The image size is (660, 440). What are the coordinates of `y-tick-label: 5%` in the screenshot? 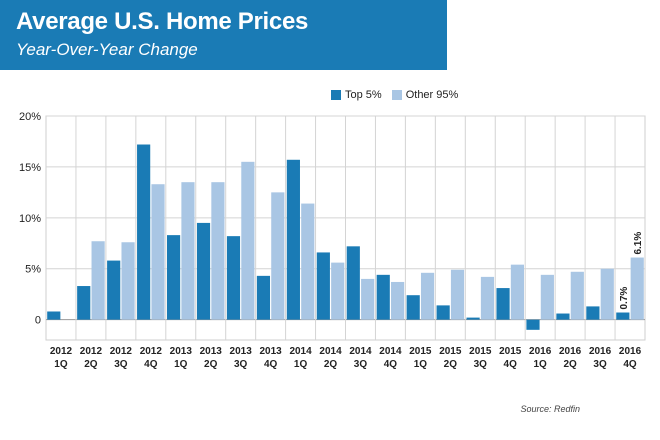 It's located at (33, 270).